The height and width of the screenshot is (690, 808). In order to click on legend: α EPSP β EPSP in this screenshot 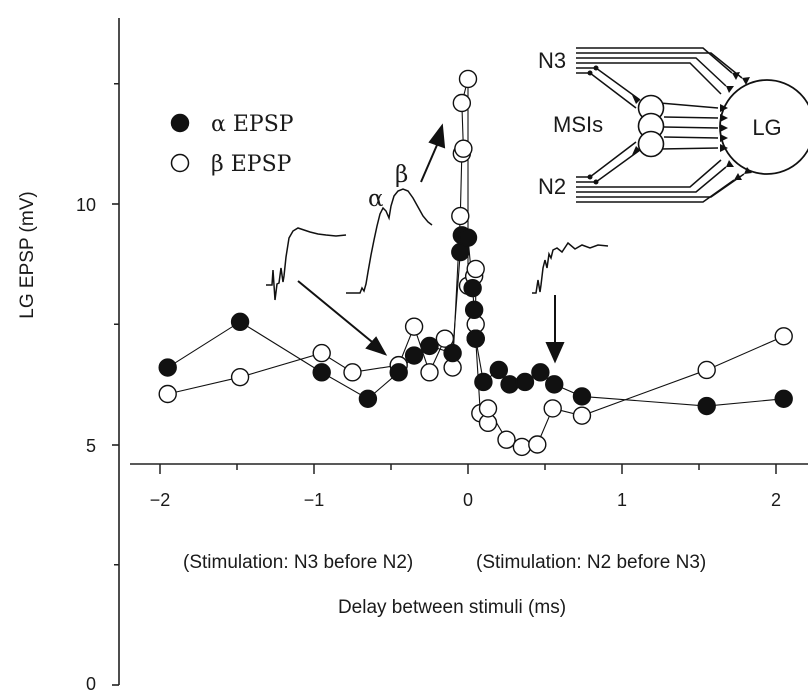, I will do `click(232, 144)`.